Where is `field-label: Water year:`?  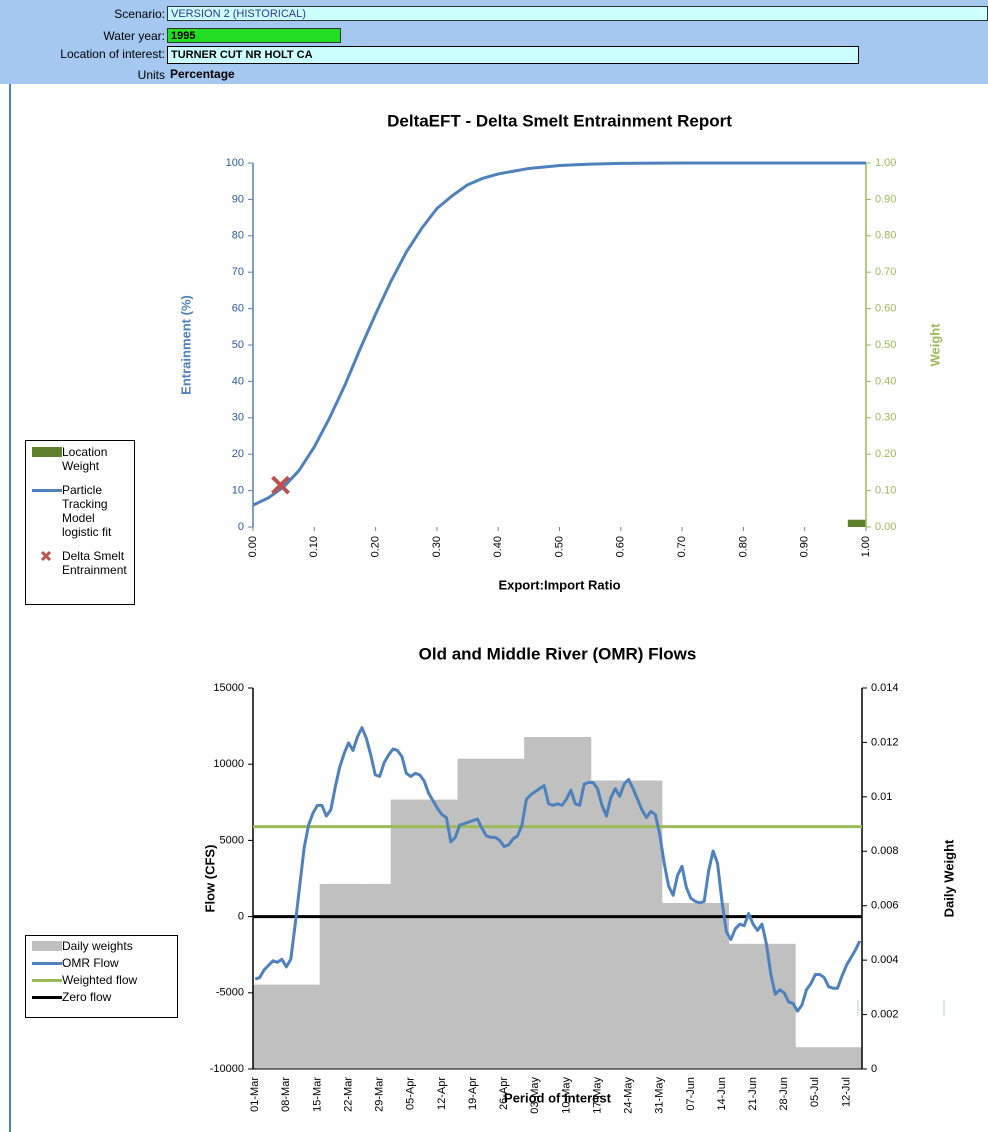
field-label: Water year: is located at coordinates (134, 36).